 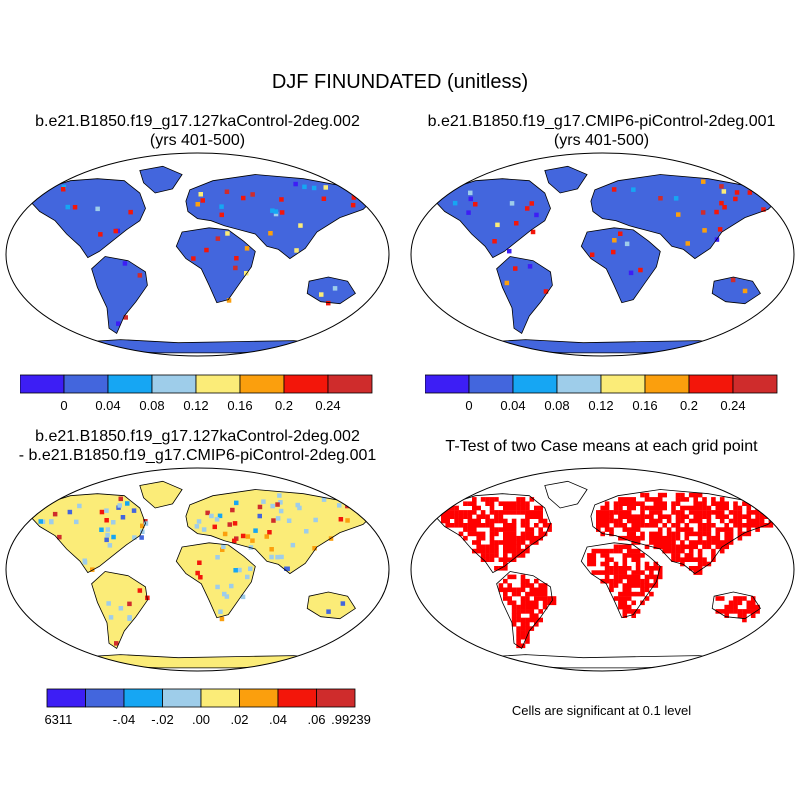 What do you see at coordinates (600, 405) in the screenshot?
I see `colorbar-tick-label: 0.12` at bounding box center [600, 405].